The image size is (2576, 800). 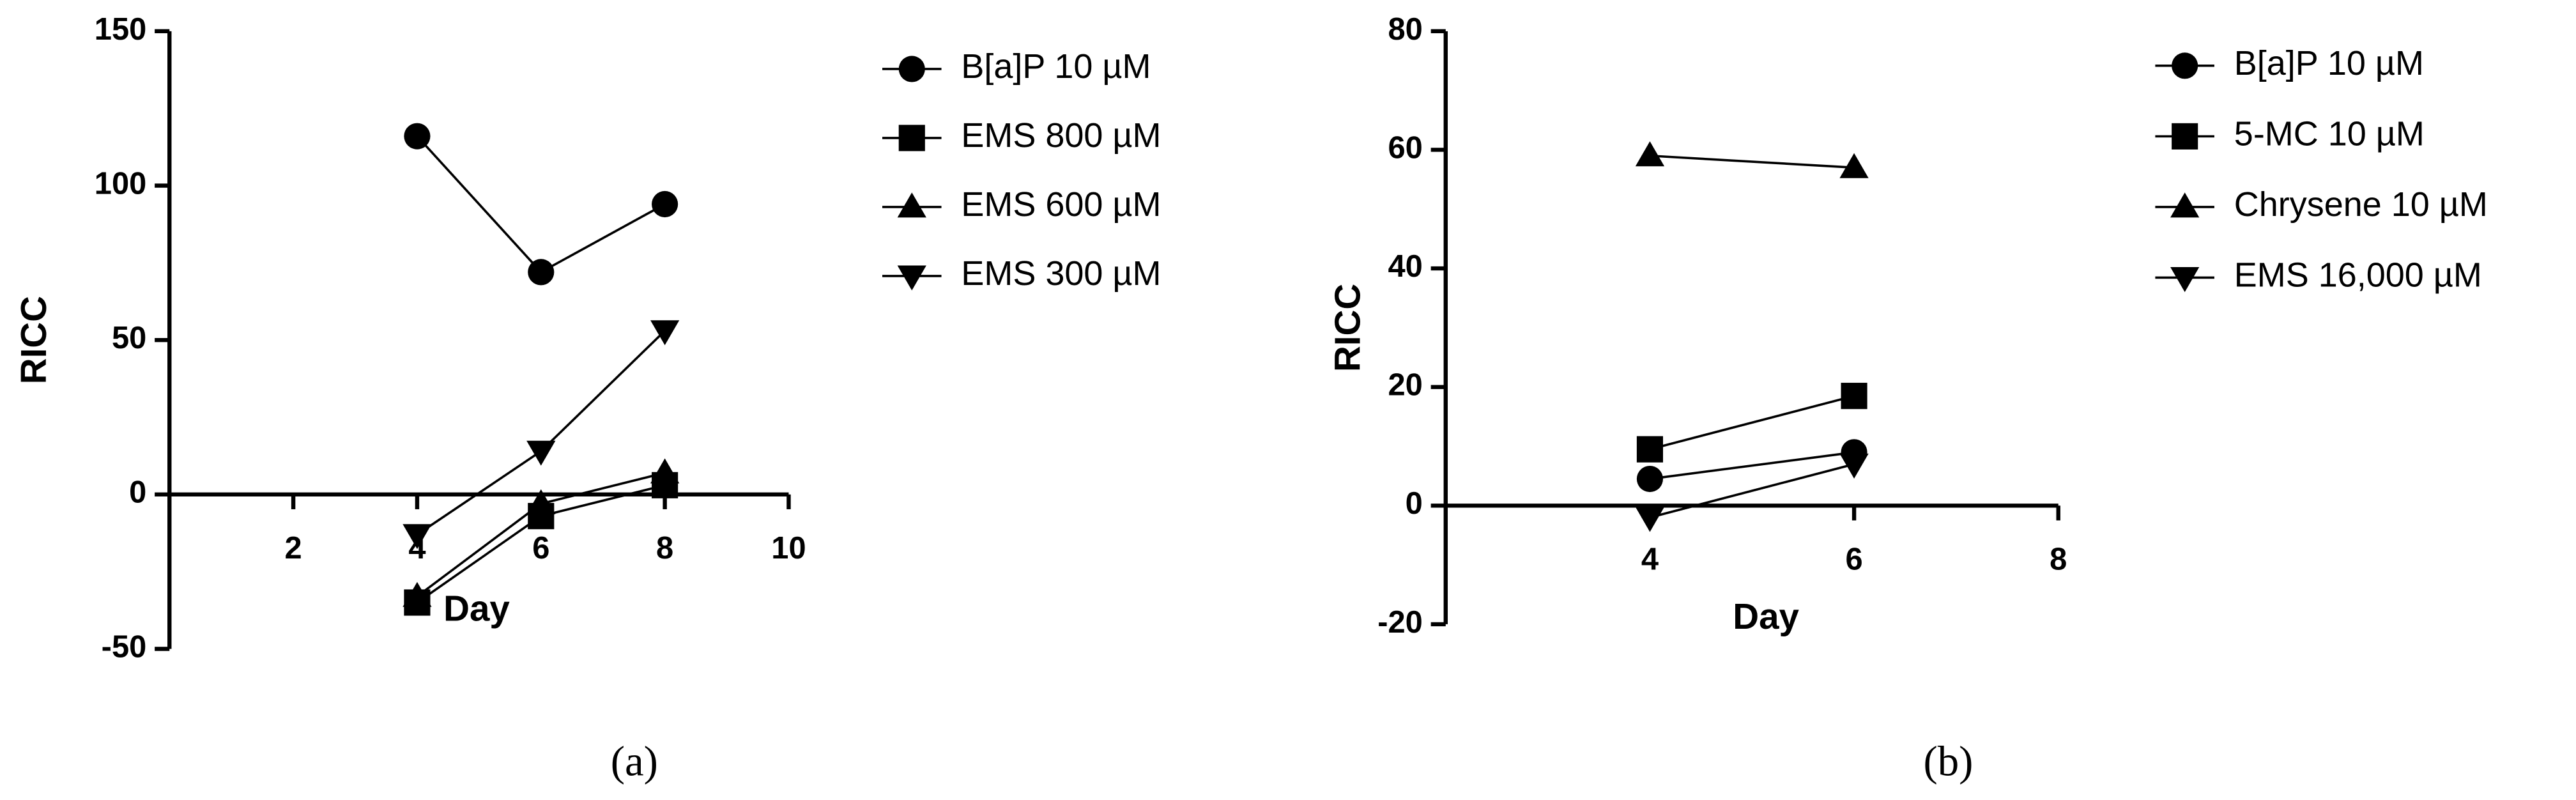 What do you see at coordinates (1400, 622) in the screenshot?
I see `y-tick-label: -20` at bounding box center [1400, 622].